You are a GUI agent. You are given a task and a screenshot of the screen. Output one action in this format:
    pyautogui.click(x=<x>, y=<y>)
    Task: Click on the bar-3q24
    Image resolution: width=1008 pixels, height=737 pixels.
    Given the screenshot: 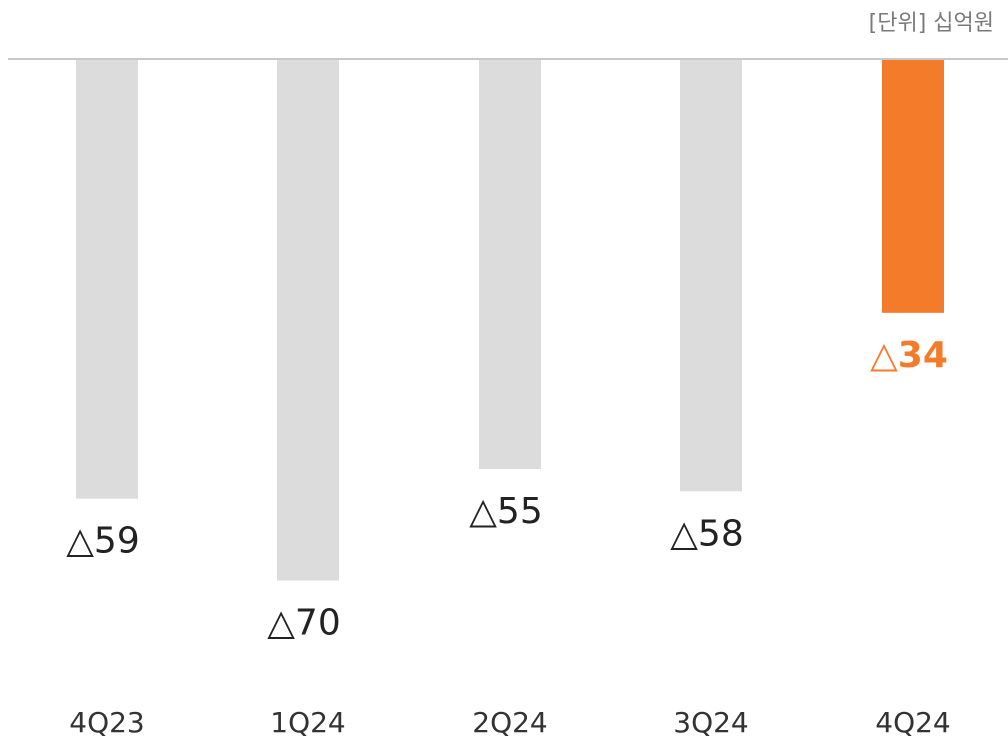 What is the action you would take?
    pyautogui.click(x=711, y=276)
    